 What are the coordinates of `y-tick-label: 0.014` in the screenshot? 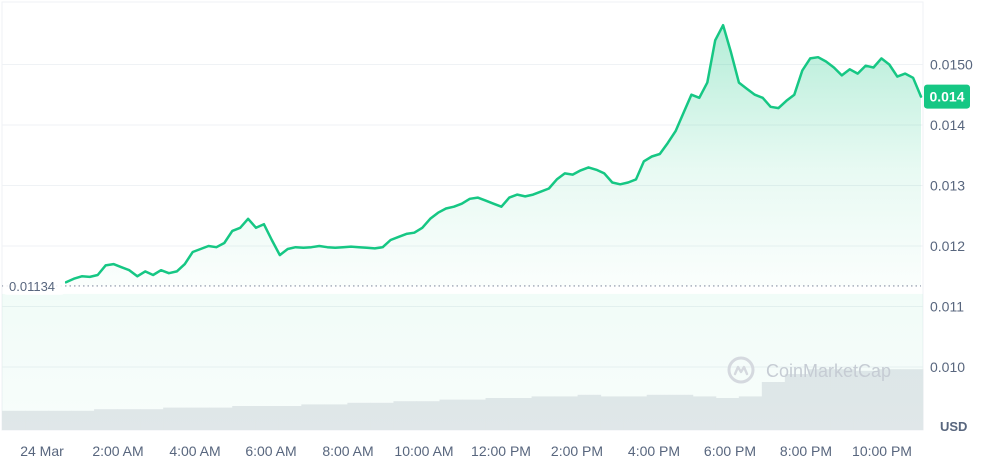 It's located at (947, 125).